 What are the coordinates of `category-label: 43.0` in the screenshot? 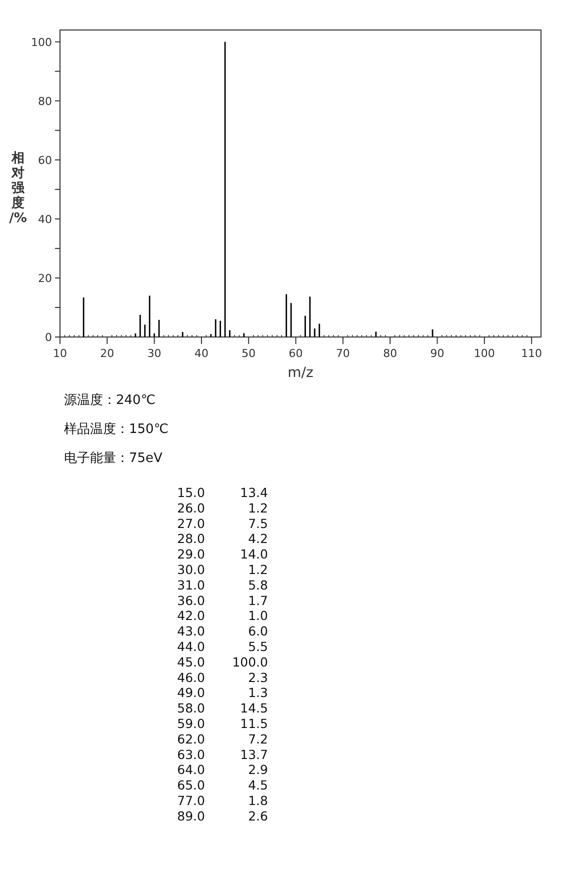 It's located at (191, 631).